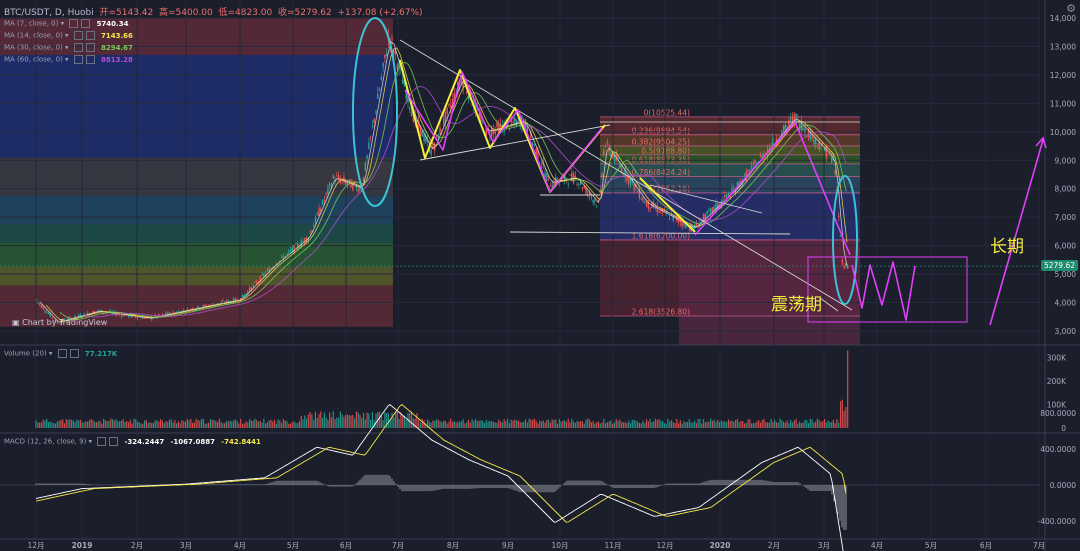  I want to click on settings-gear-icon: ⚙, so click(1071, 8).